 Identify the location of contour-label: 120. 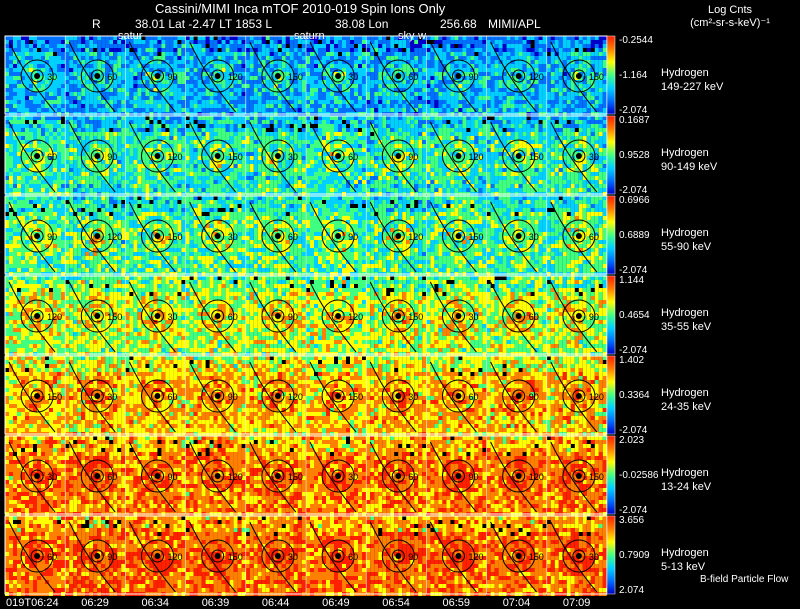
(235, 77).